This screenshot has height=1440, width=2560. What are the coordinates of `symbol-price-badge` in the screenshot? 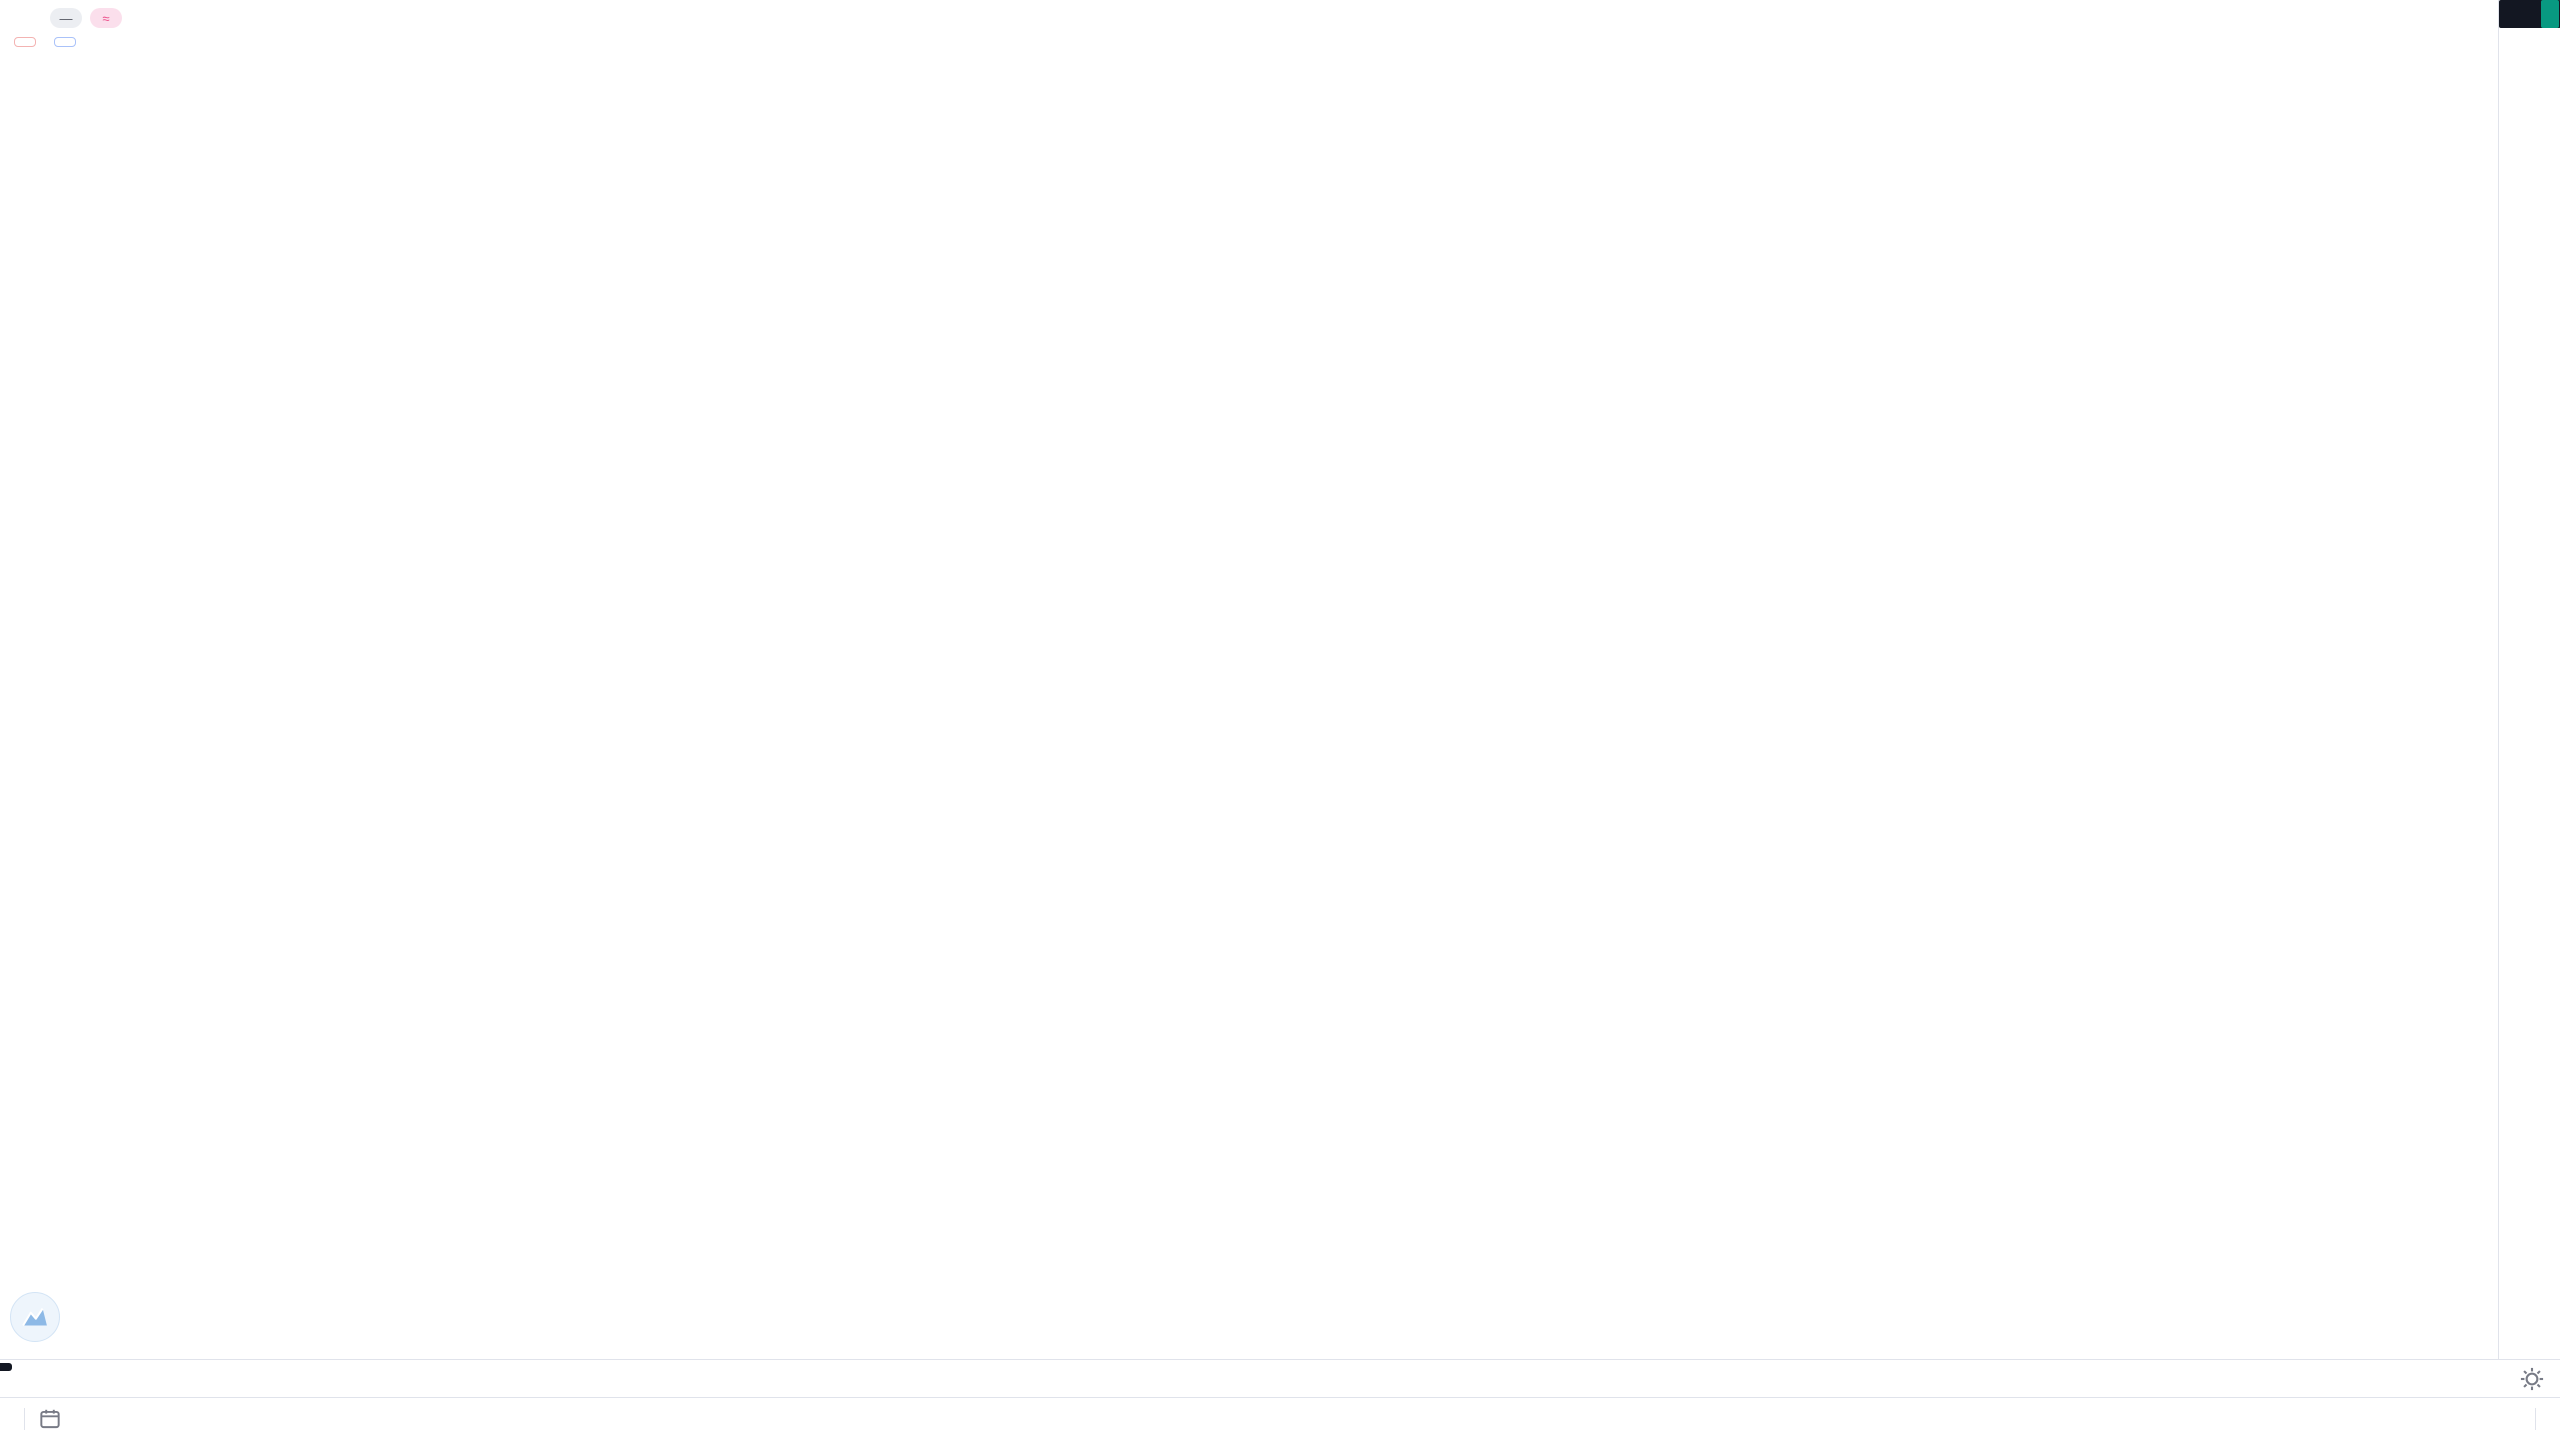 It's located at (2550, 14).